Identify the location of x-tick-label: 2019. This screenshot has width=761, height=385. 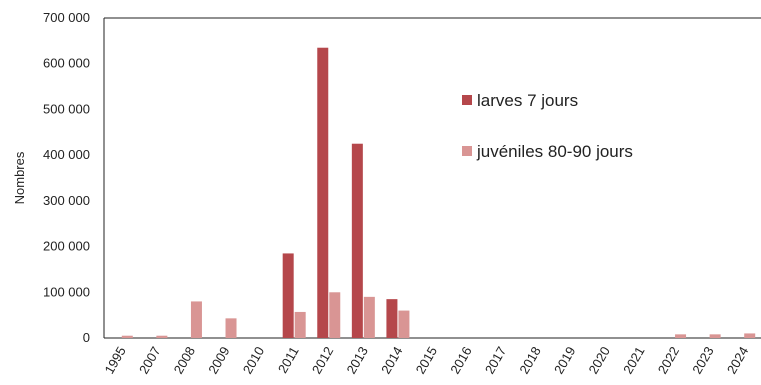
(564, 360).